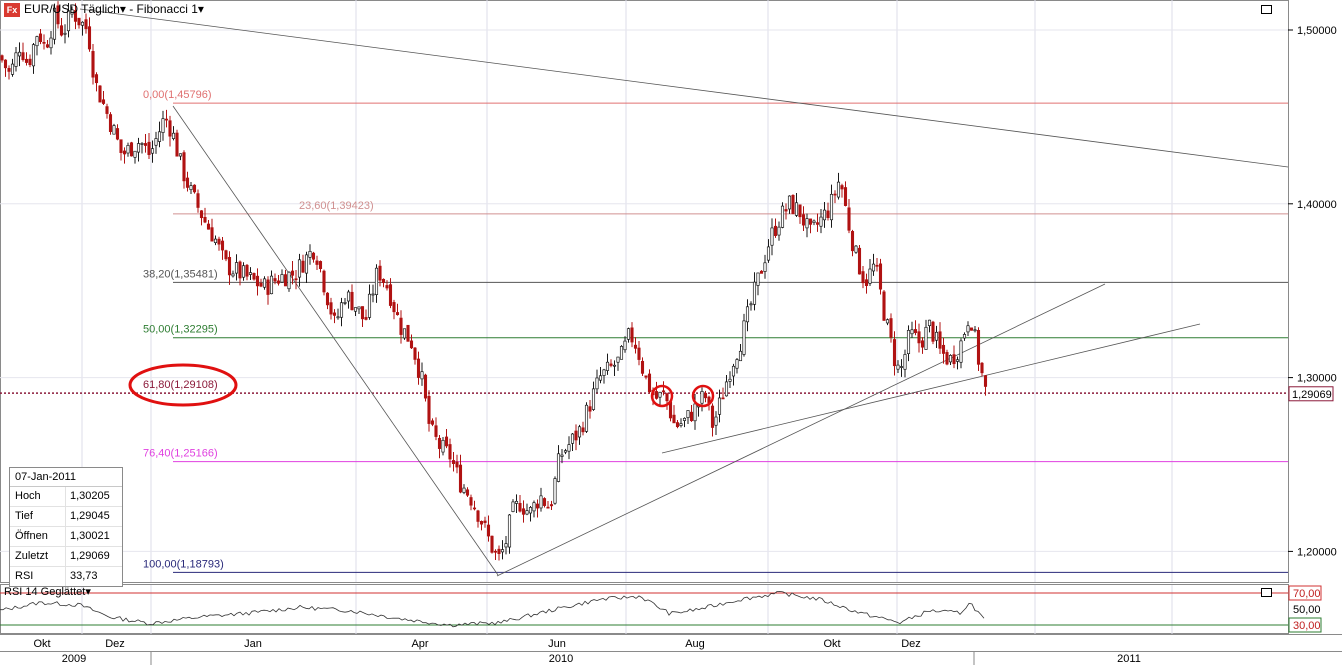 This screenshot has width=1342, height=670. I want to click on study-selector: Fibonacci 1, so click(167, 9).